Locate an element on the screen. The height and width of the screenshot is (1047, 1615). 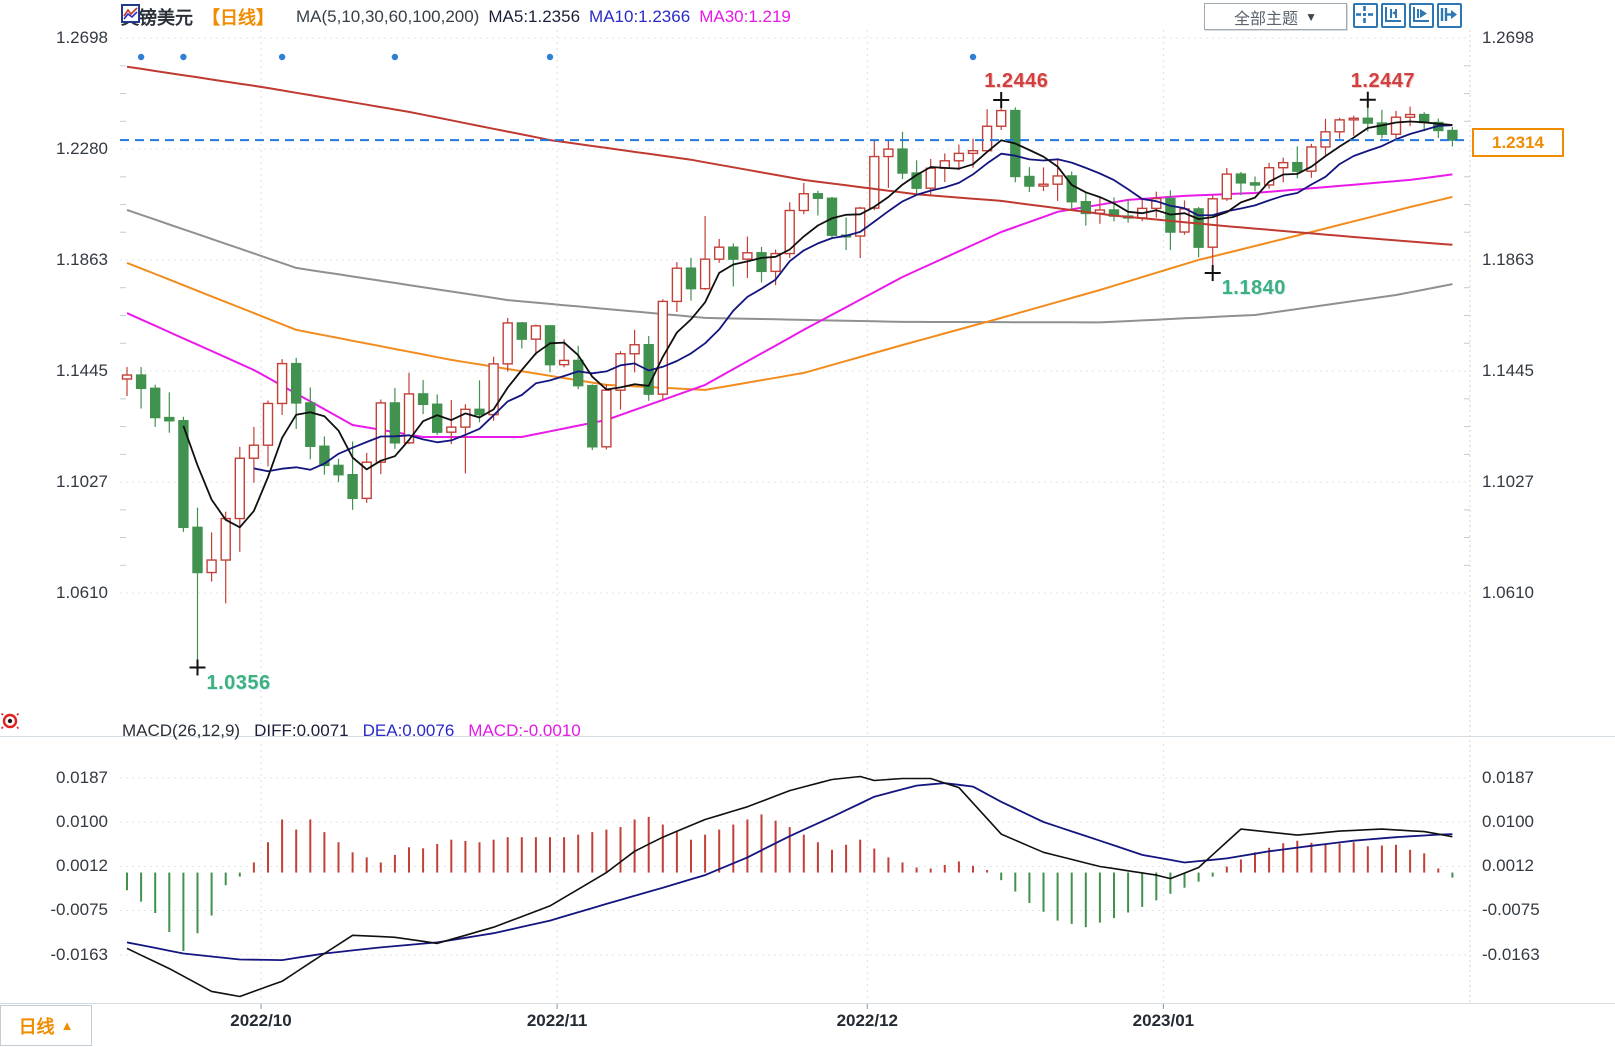
expand-axis-icon is located at coordinates (1421, 14).